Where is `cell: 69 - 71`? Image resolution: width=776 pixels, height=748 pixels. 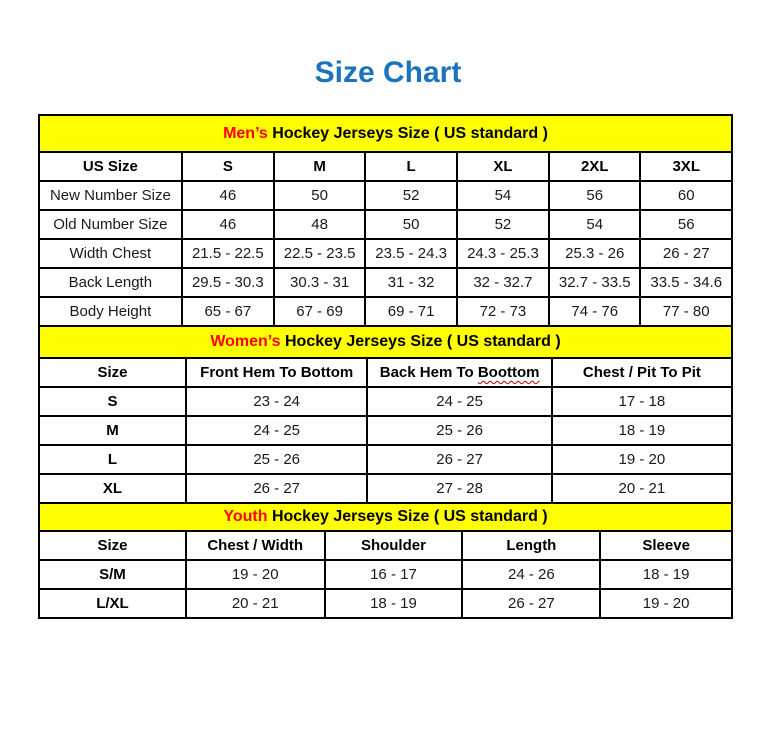 cell: 69 - 71 is located at coordinates (411, 311).